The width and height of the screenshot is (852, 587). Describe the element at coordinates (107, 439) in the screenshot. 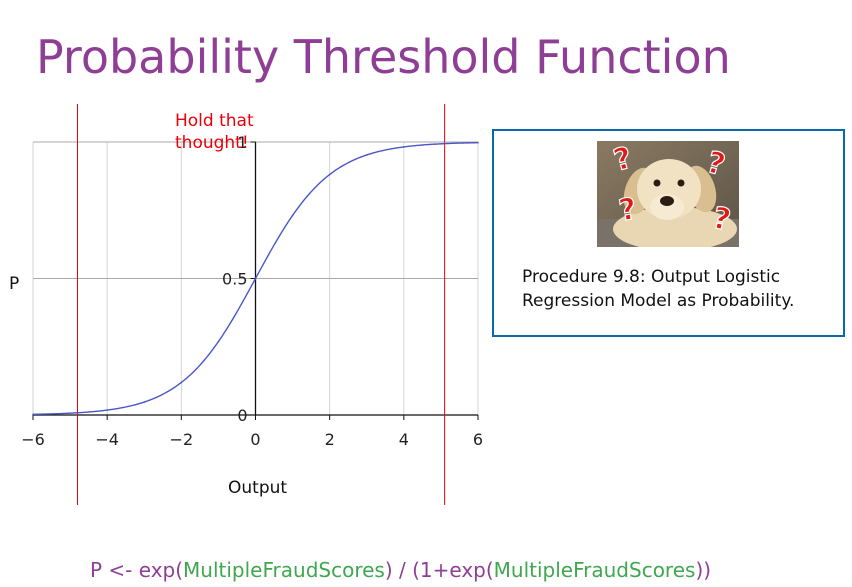

I see `x-tick-label-1: −4` at that location.